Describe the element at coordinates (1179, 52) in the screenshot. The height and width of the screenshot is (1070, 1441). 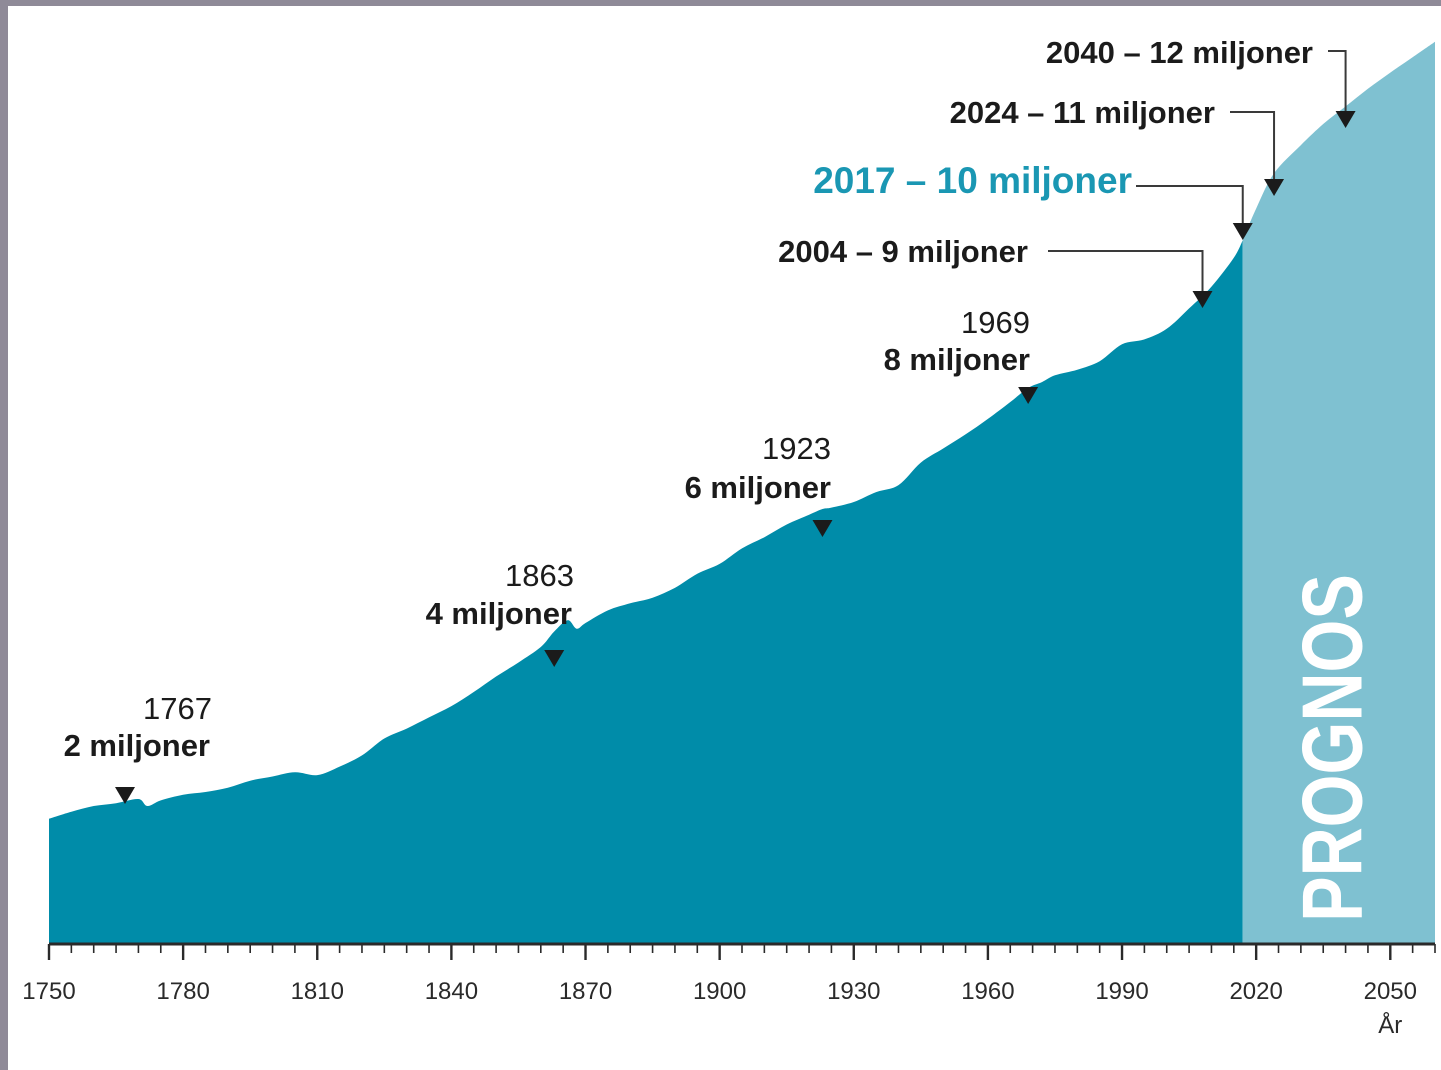
I see `callout-label: 2040 – 12 miljoner` at that location.